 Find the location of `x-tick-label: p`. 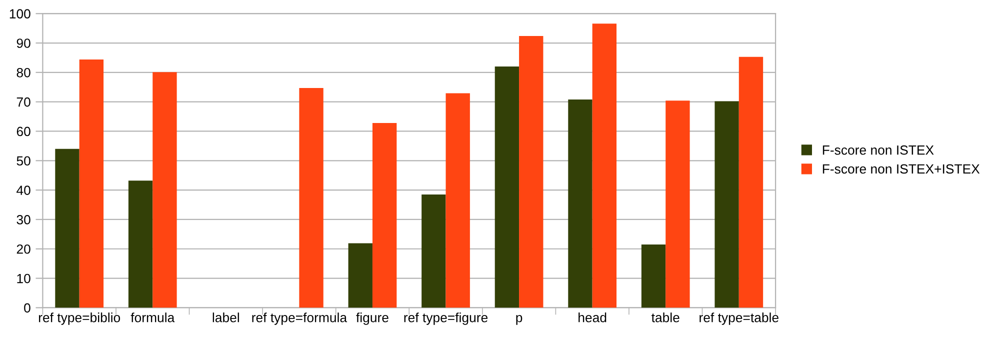

x-tick-label: p is located at coordinates (519, 320).